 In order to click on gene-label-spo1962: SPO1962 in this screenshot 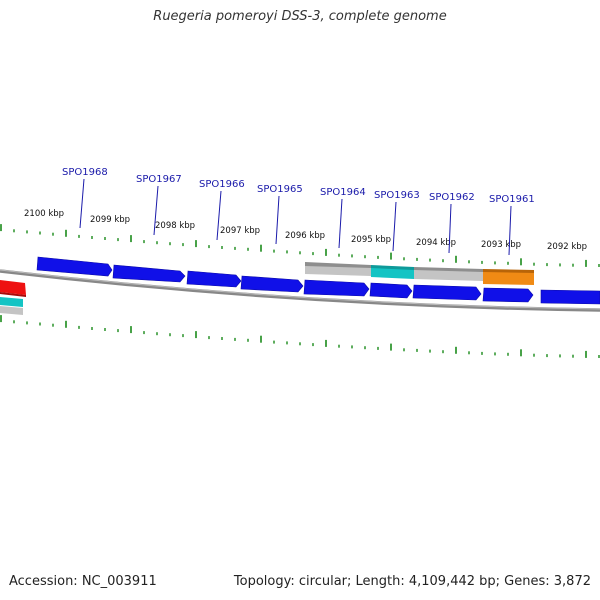, I will do `click(452, 197)`.